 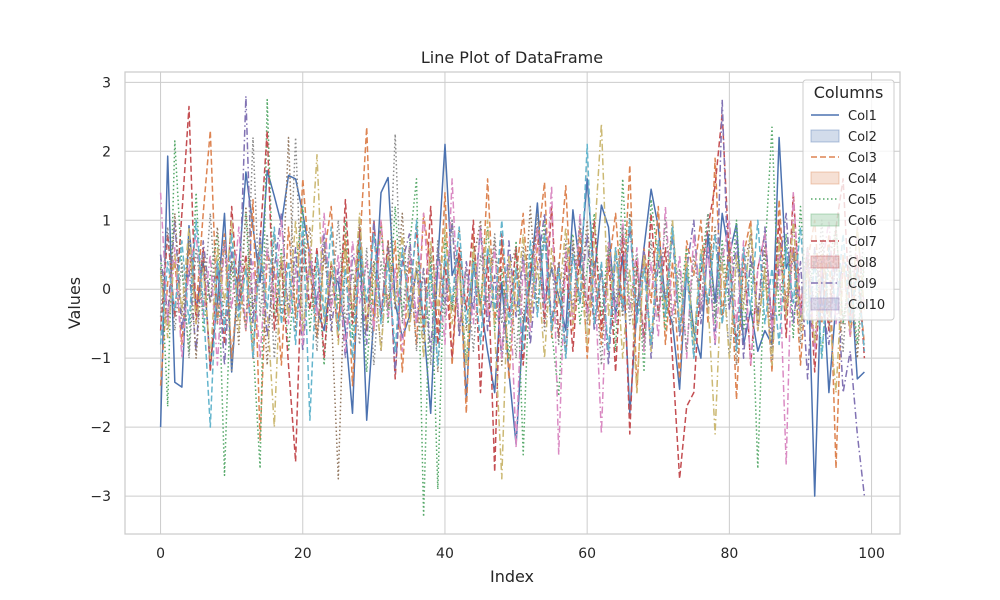 What do you see at coordinates (303, 554) in the screenshot?
I see `x-tick-label: 20` at bounding box center [303, 554].